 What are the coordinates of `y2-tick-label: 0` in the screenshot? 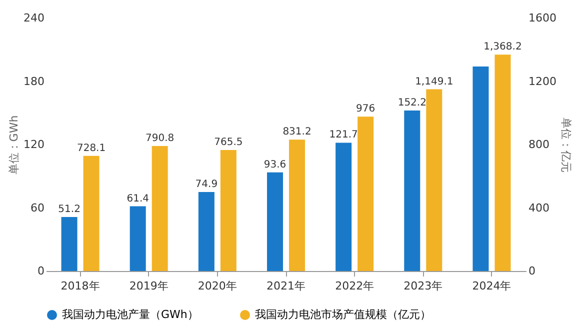 It's located at (532, 271).